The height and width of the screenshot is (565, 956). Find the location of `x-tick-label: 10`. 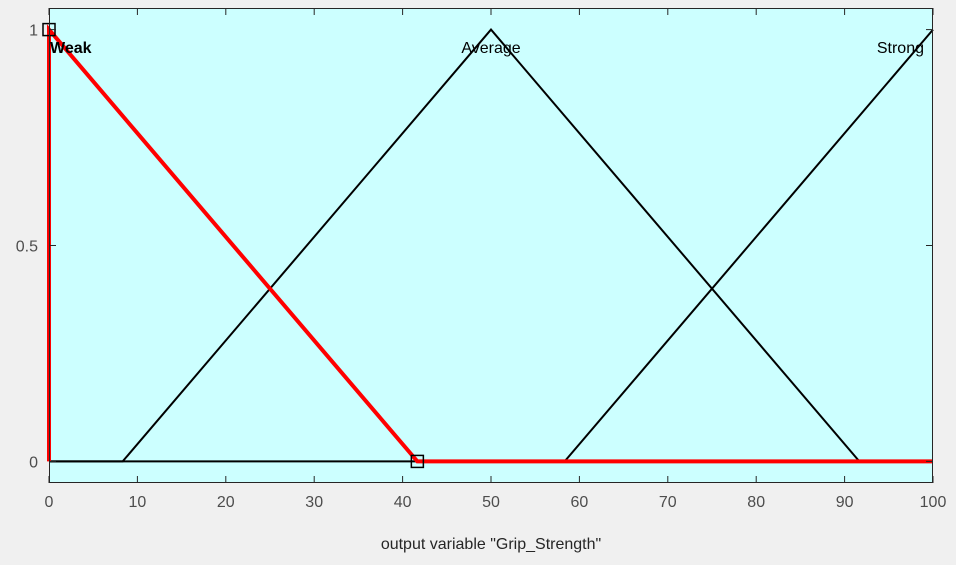

x-tick-label: 10 is located at coordinates (138, 502).